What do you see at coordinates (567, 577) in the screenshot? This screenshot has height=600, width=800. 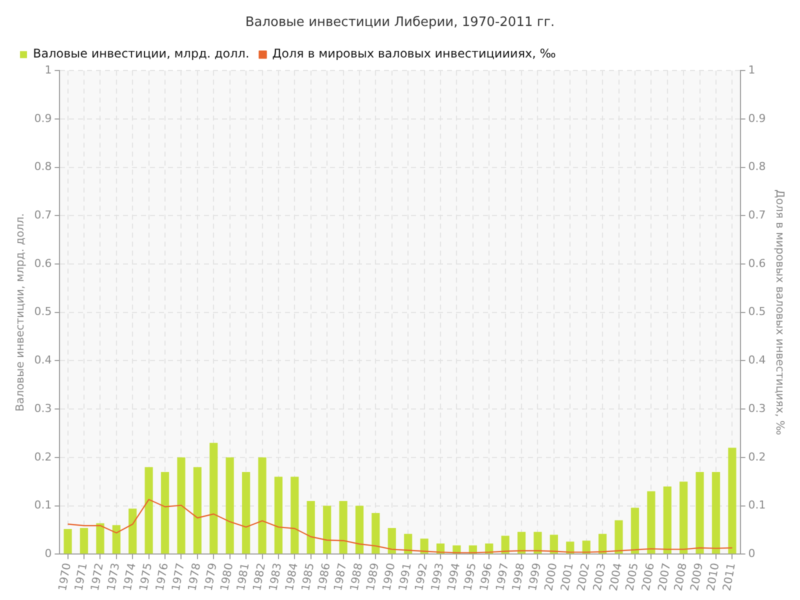 I see `x-tick-label: 2001` at bounding box center [567, 577].